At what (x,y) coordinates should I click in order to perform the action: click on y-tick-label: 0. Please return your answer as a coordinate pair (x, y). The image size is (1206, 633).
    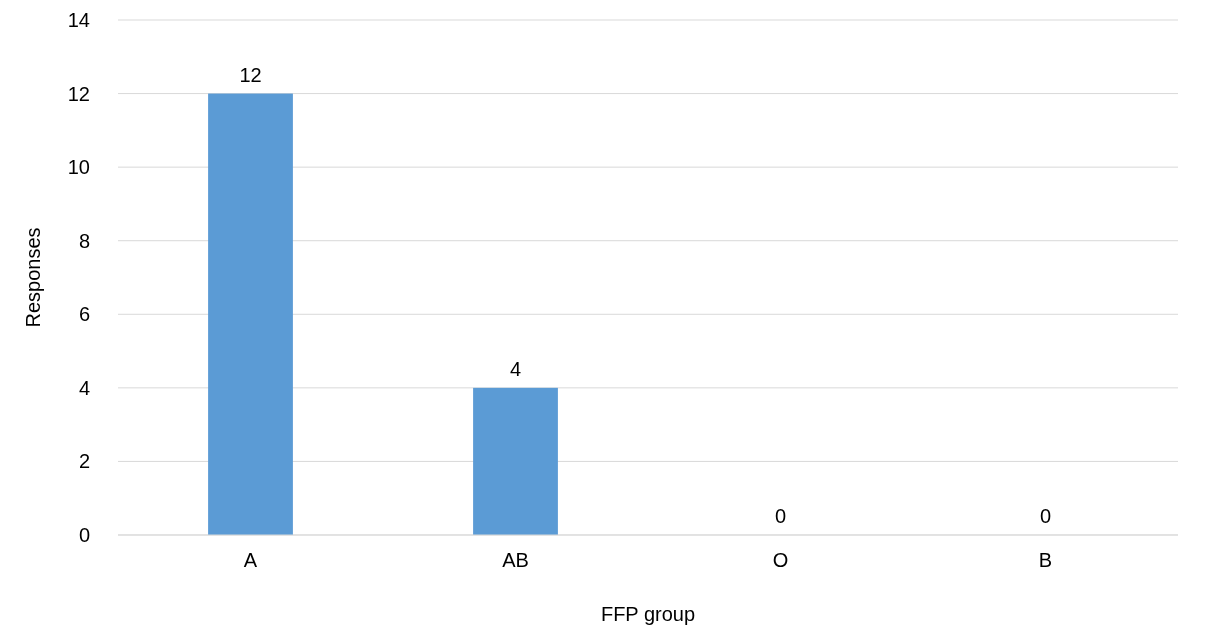
    Looking at the image, I should click on (84, 535).